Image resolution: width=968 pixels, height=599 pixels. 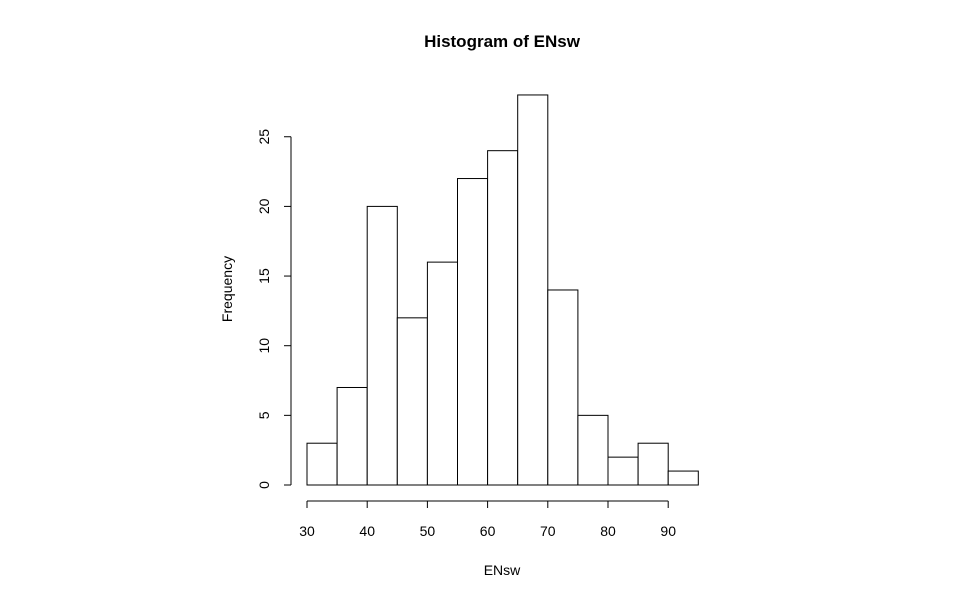 I want to click on chart-title: Histogram of ENsw, so click(x=502, y=41).